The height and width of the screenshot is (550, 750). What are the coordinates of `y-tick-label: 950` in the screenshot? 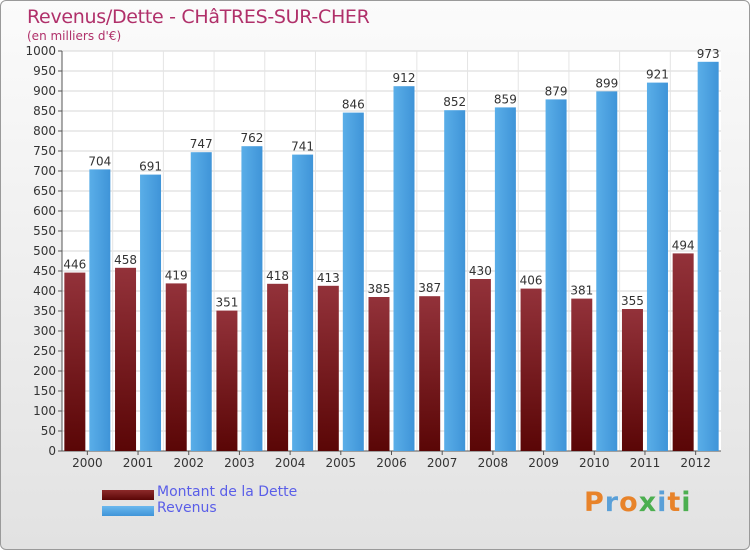 It's located at (44, 71).